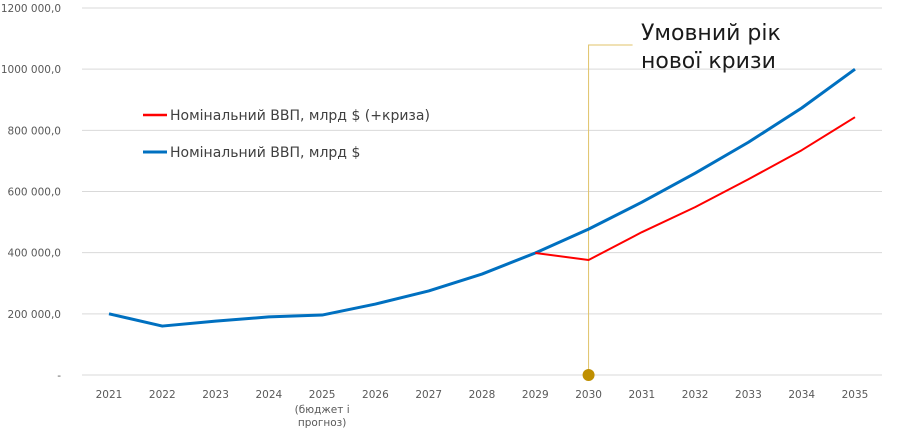 Image resolution: width=900 pixels, height=438 pixels. Describe the element at coordinates (322, 410) in the screenshot. I see `x-tick-sublabel: (бюджет і` at that location.